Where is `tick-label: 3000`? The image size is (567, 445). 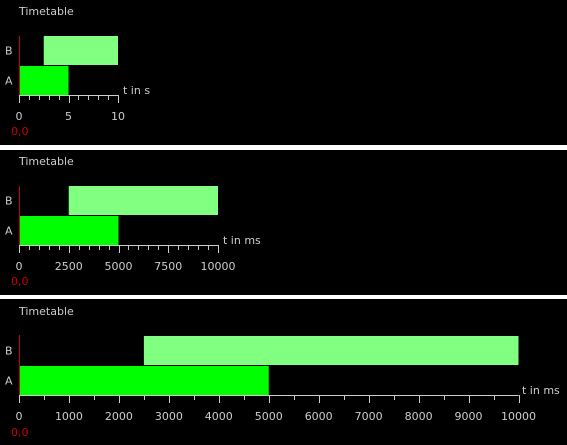
tick-label: 3000 is located at coordinates (169, 416).